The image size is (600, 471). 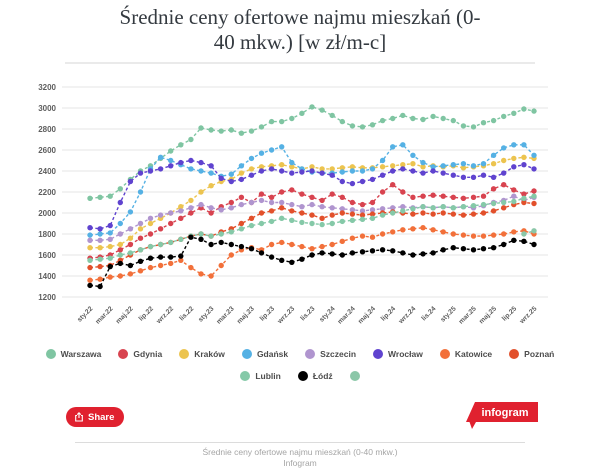 I want to click on data-point-unnamed, so click(x=534, y=231).